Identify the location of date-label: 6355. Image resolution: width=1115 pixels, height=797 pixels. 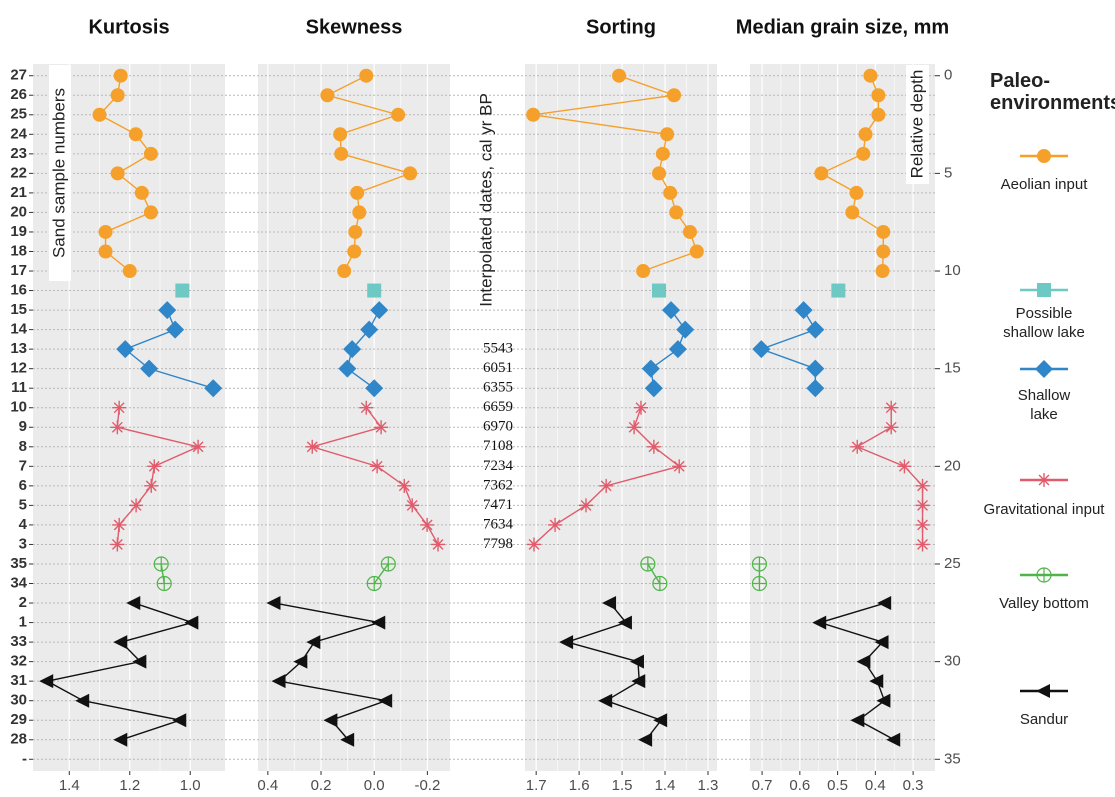
(498, 388).